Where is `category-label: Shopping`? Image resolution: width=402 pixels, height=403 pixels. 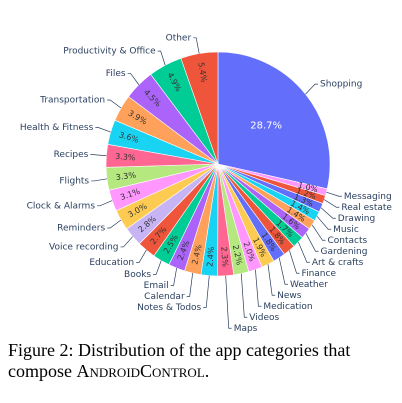 category-label: Shopping is located at coordinates (341, 85).